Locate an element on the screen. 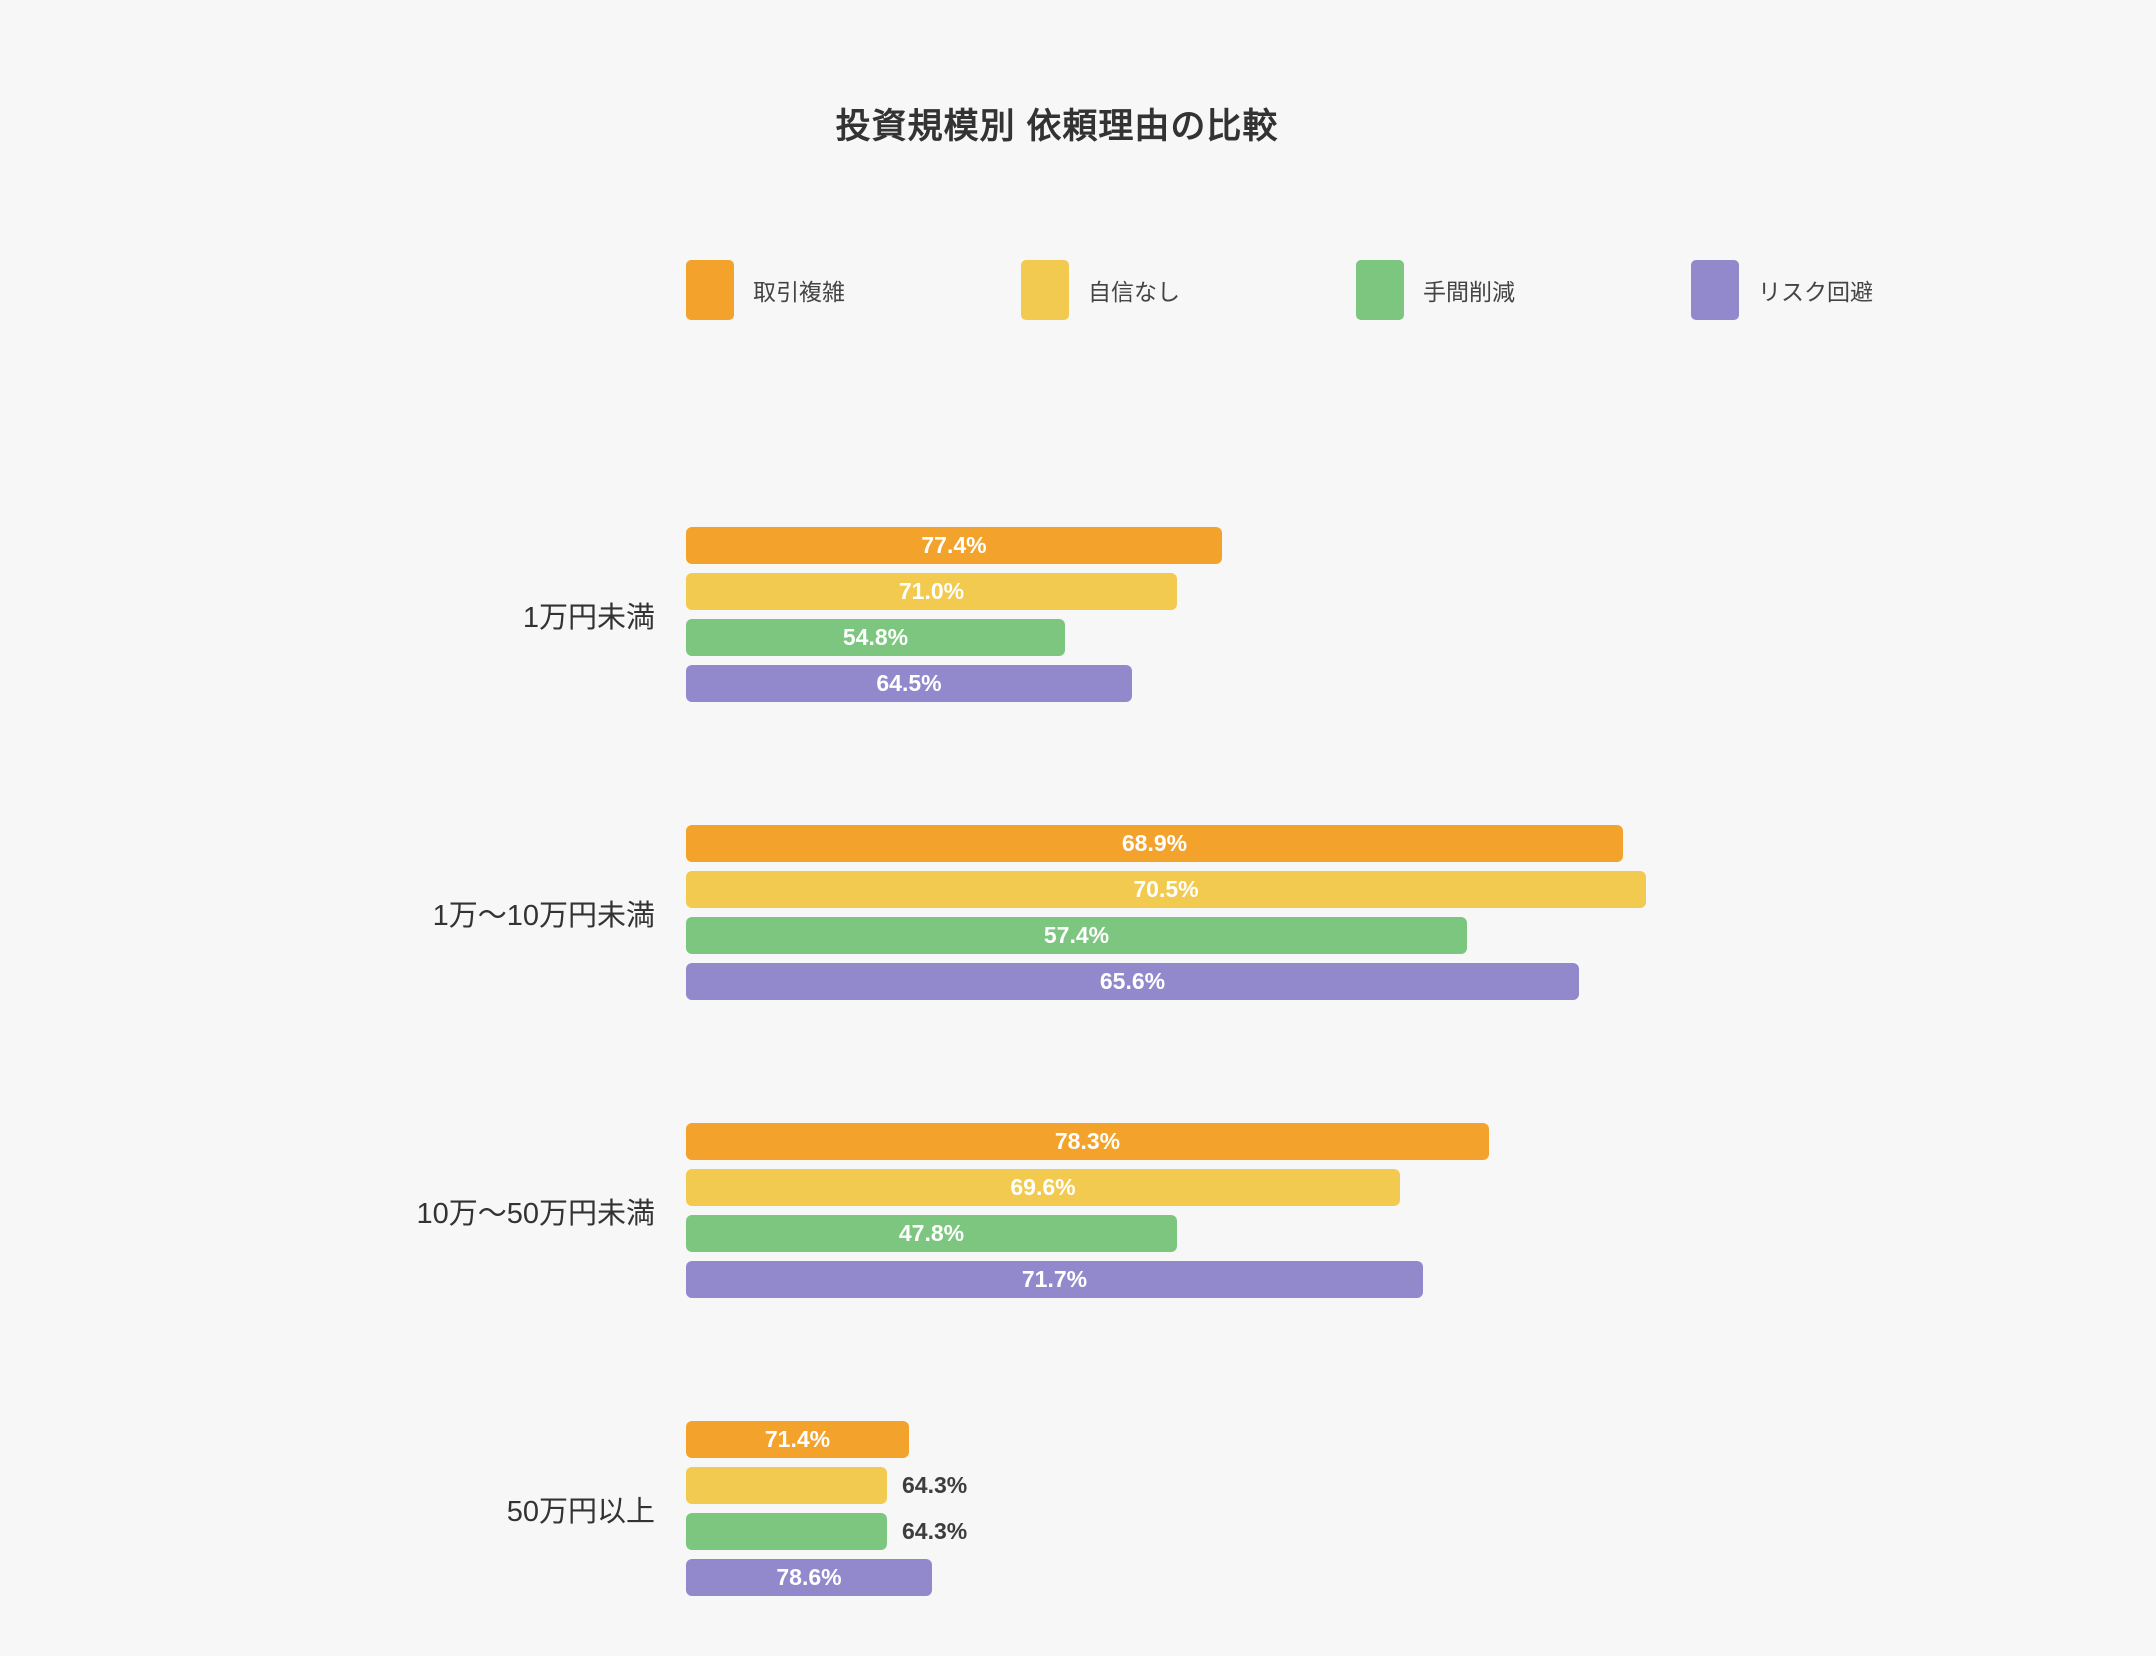 Image resolution: width=2156 pixels, height=1656 pixels. legend-item: 取引複雑 is located at coordinates (853, 290).